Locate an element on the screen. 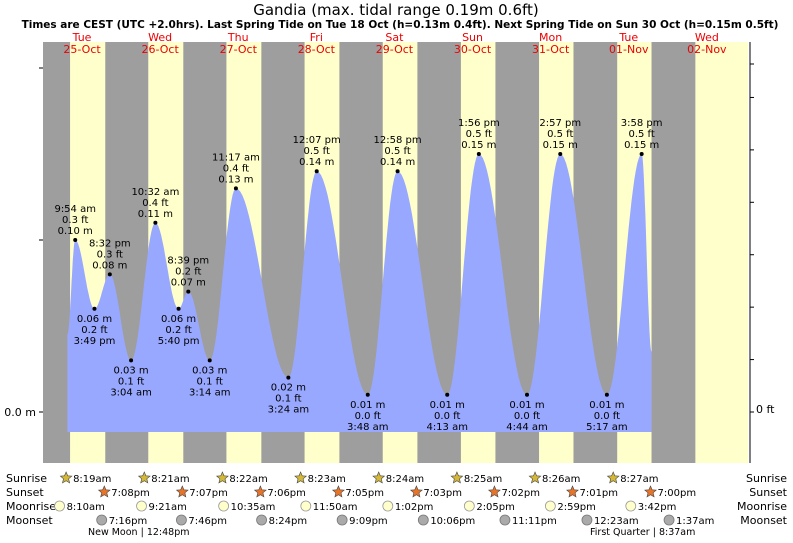  high-tide-time: 8:32 pm is located at coordinates (110, 243).